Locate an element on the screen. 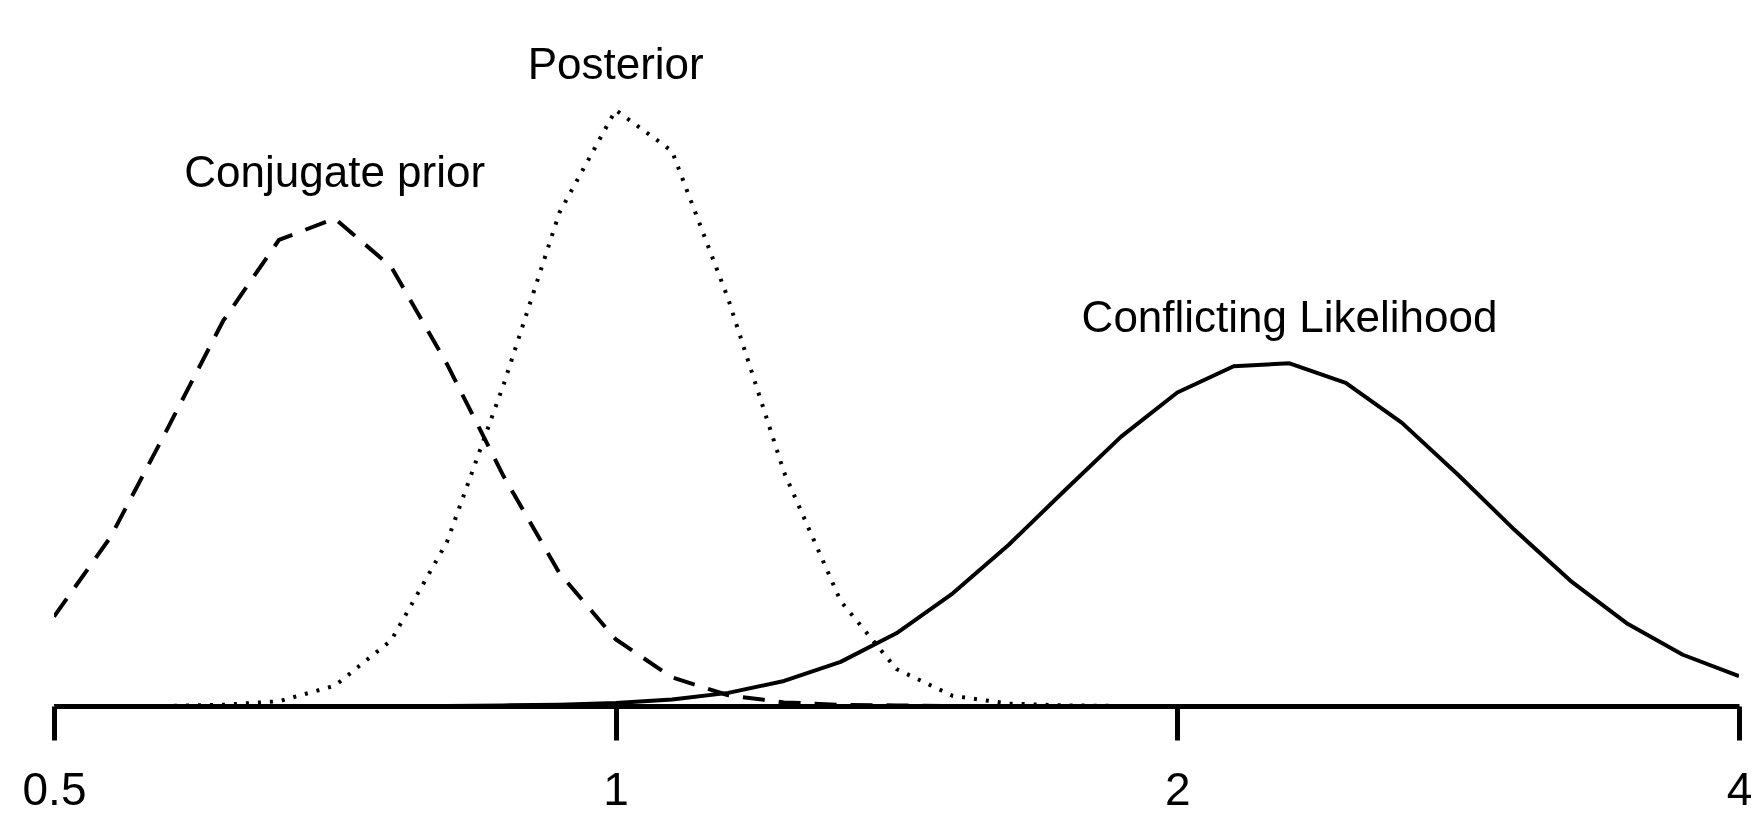 The width and height of the screenshot is (1762, 836). x-tick-label: 0.5 is located at coordinates (54, 788).